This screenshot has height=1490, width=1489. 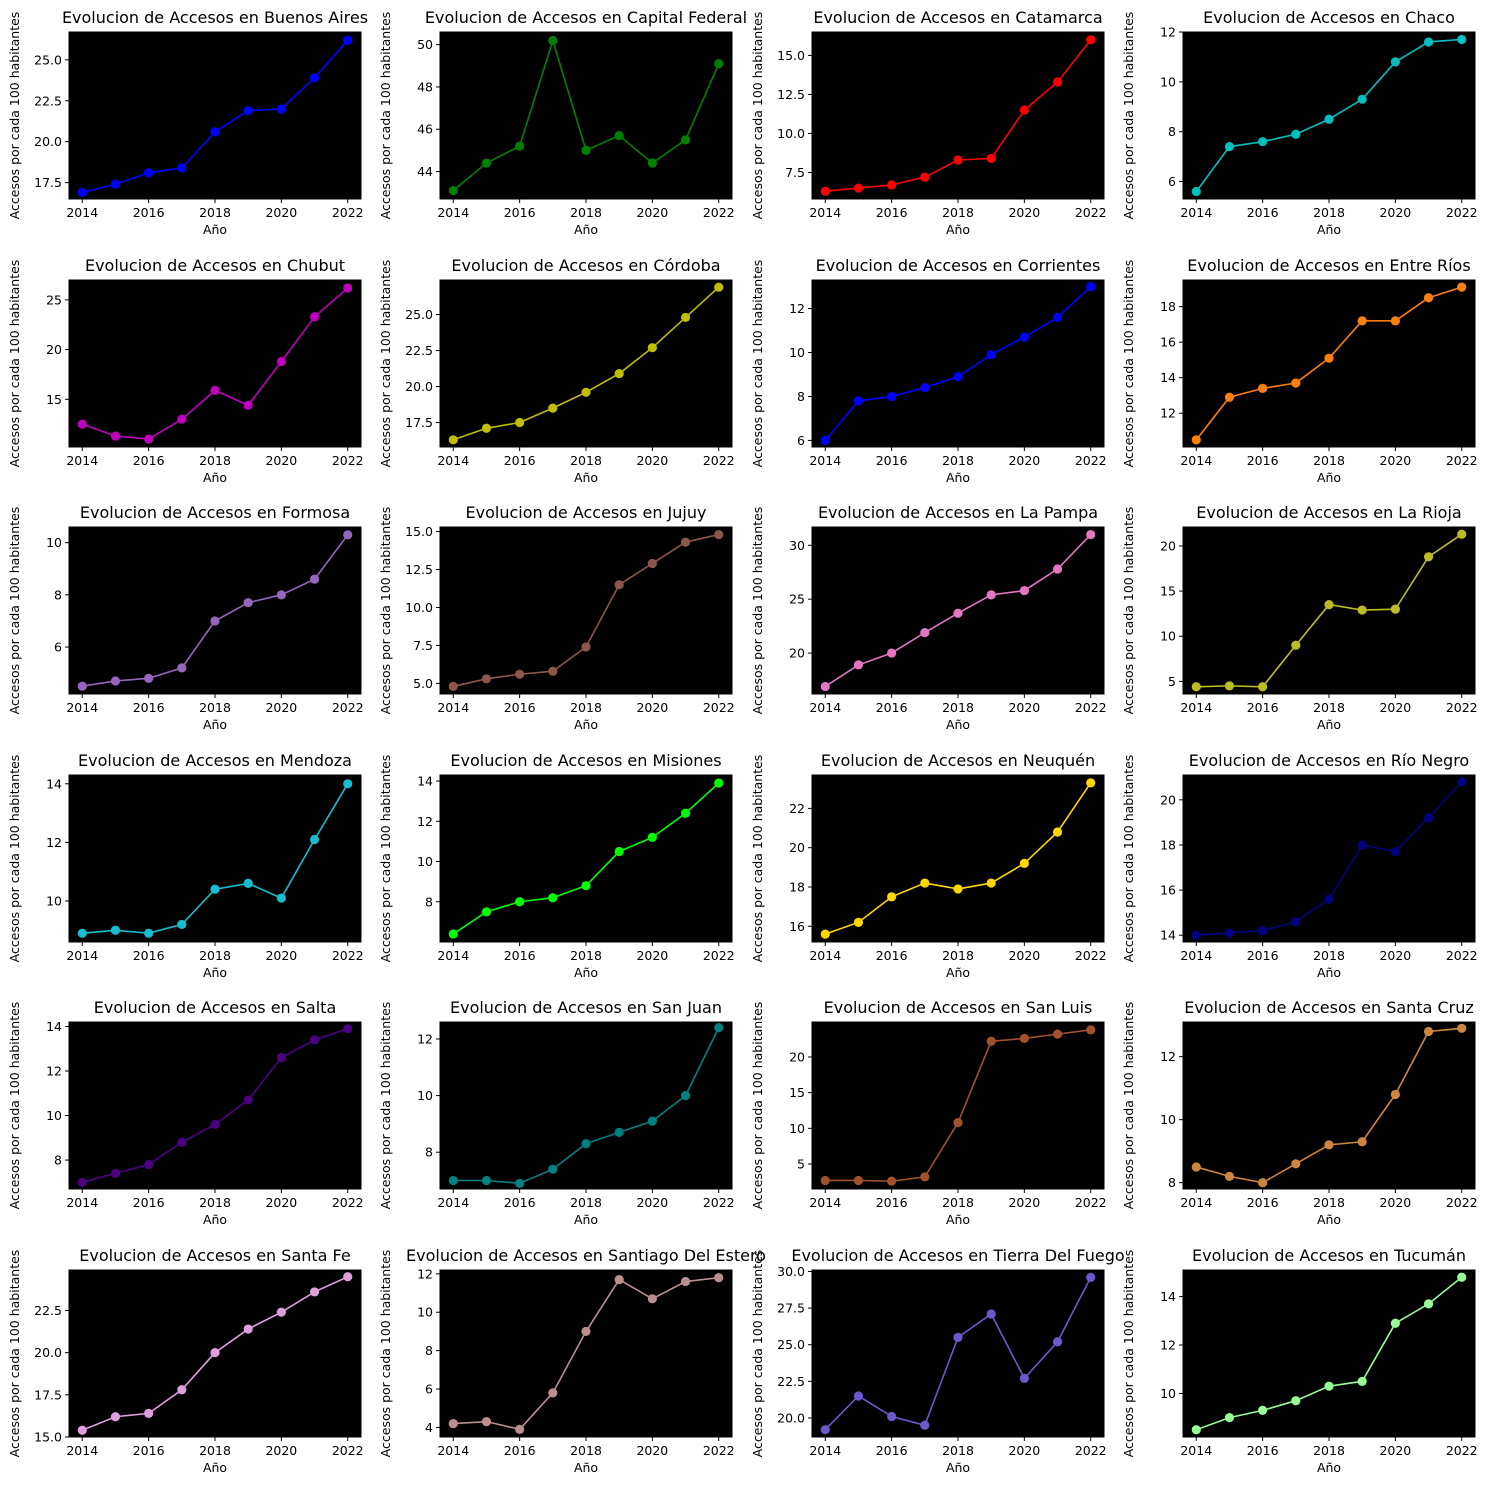 What do you see at coordinates (1168, 32) in the screenshot?
I see `y-tick-label: 12` at bounding box center [1168, 32].